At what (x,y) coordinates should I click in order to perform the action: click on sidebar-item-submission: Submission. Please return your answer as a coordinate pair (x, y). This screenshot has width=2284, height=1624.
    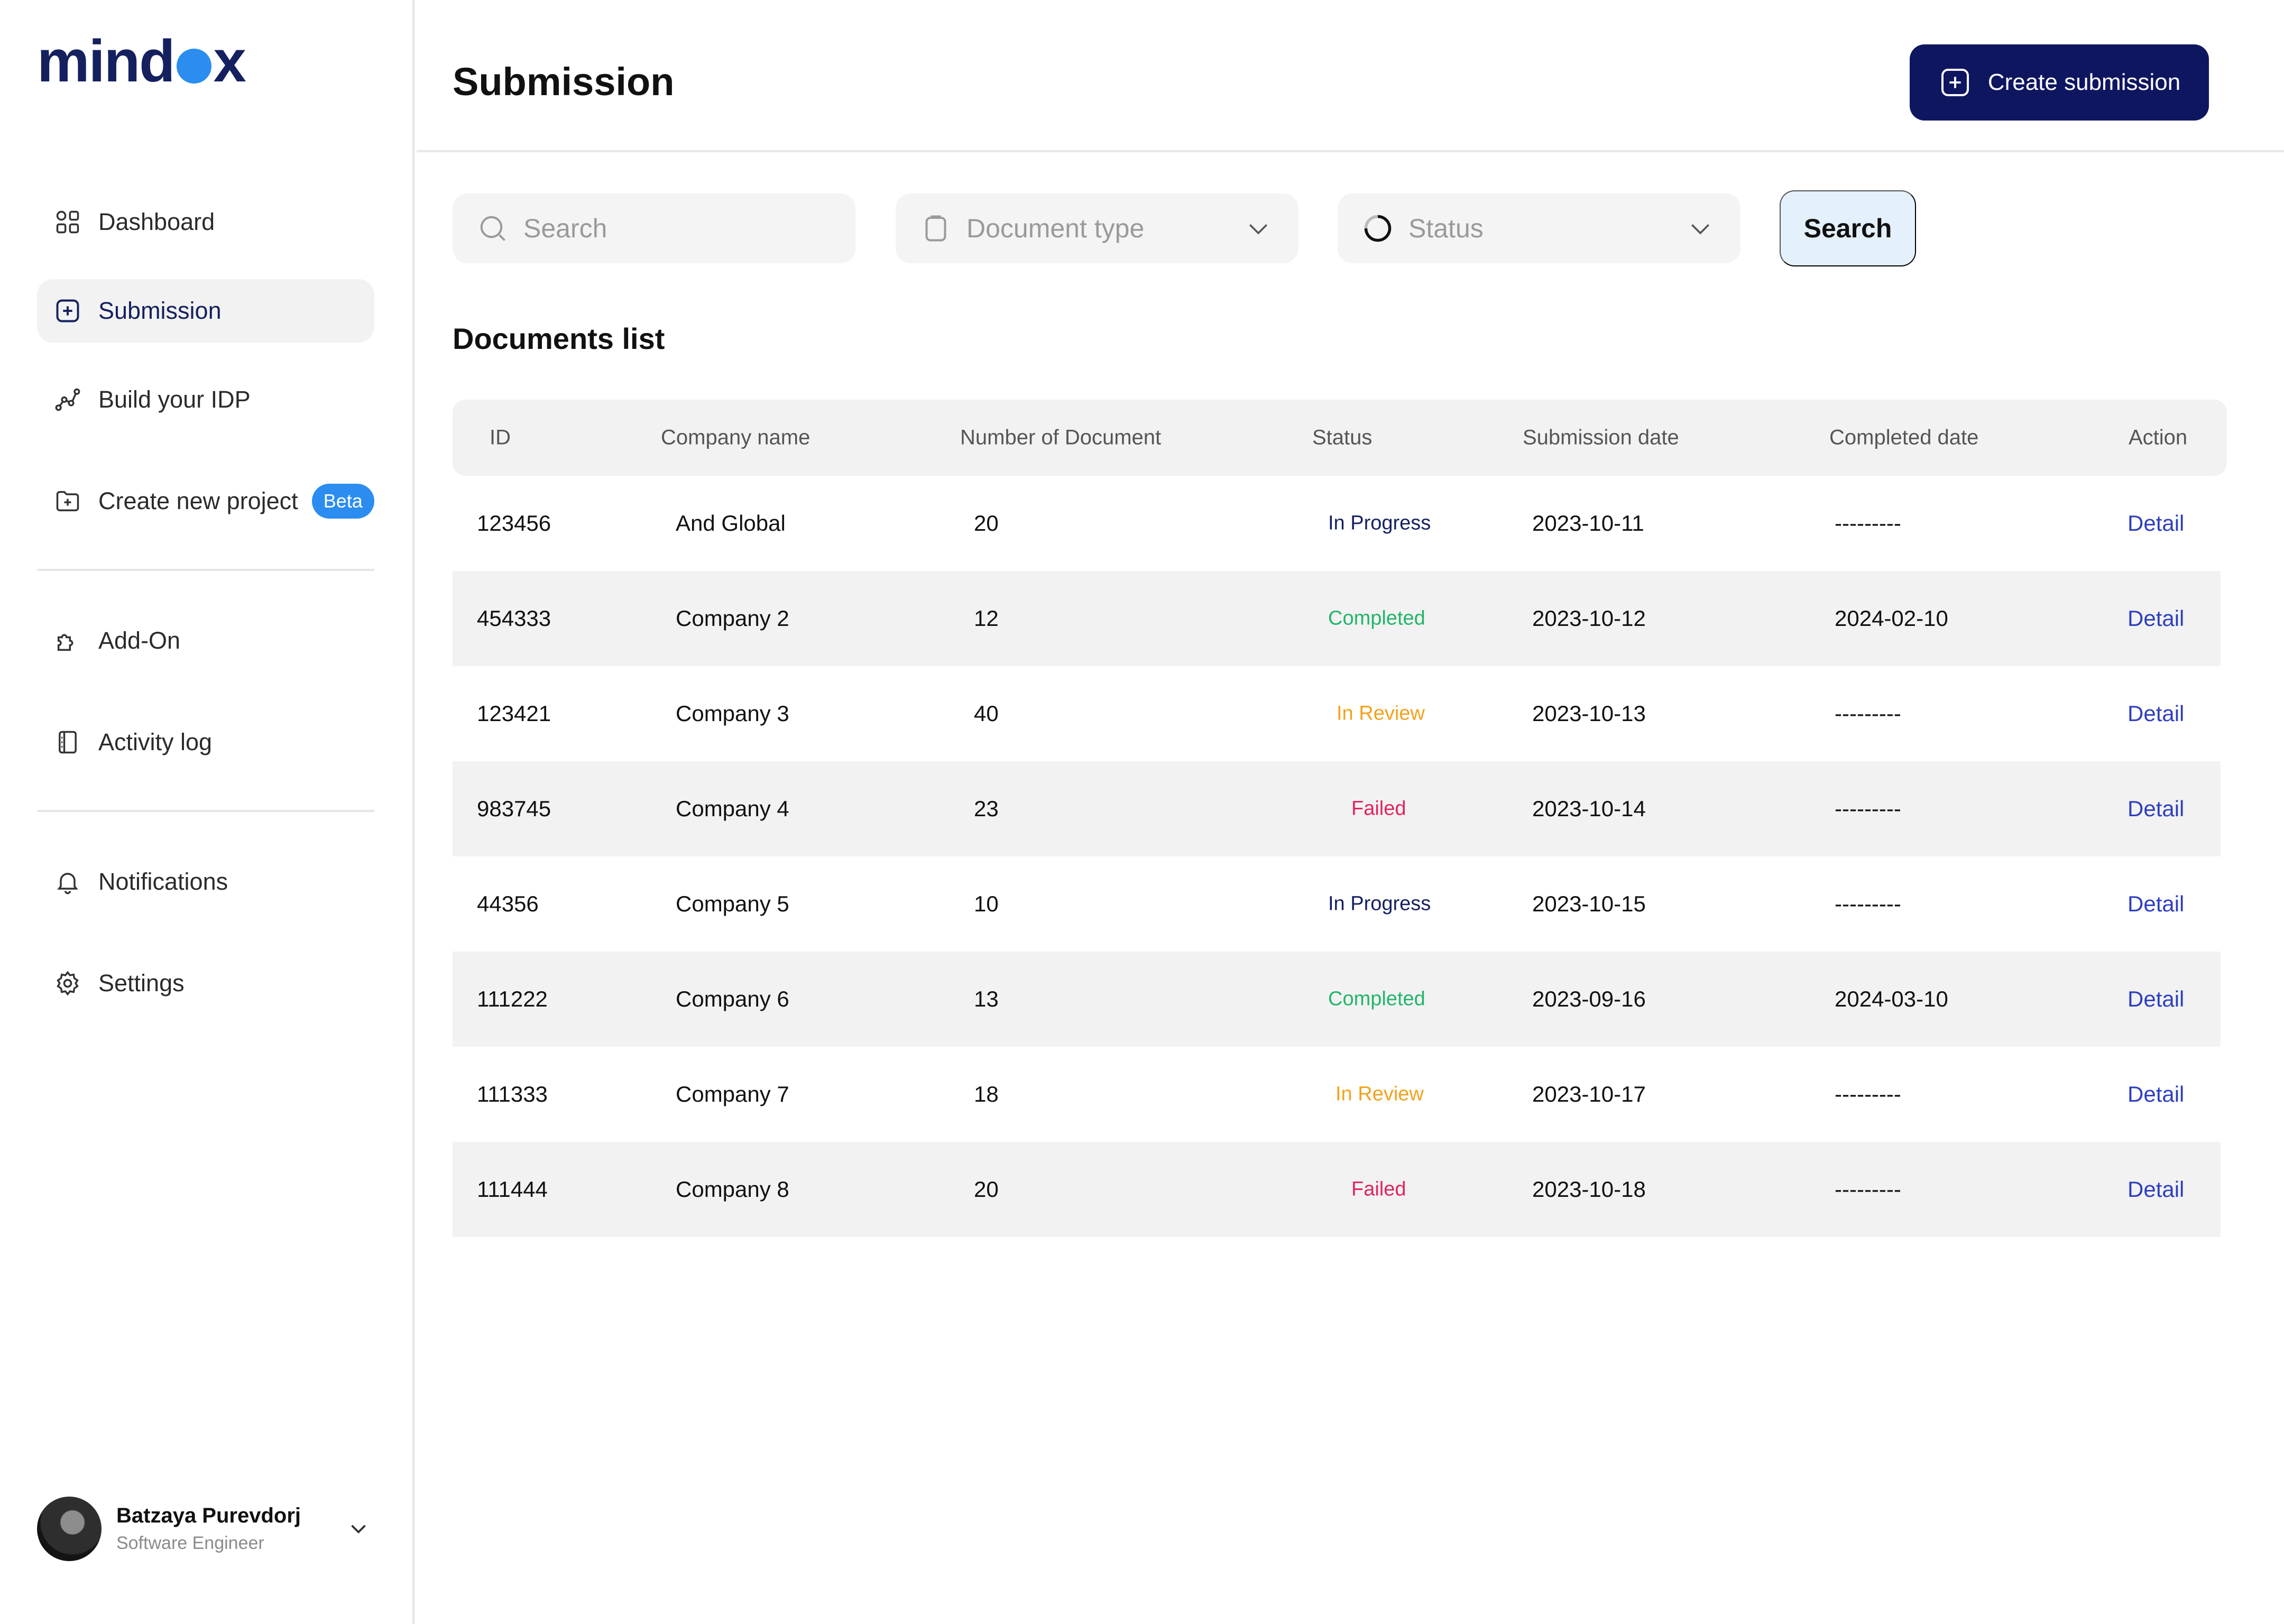
    Looking at the image, I should click on (205, 311).